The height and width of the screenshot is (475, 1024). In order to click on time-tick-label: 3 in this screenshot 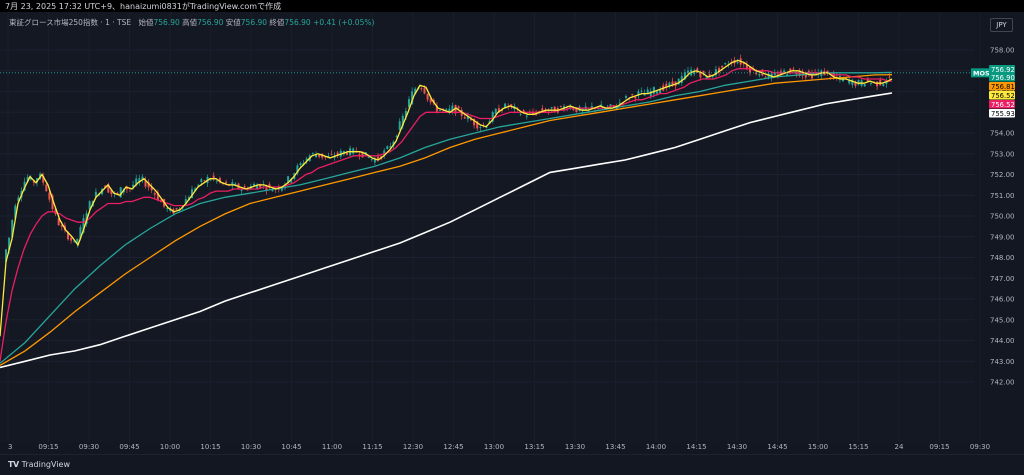, I will do `click(10, 447)`.